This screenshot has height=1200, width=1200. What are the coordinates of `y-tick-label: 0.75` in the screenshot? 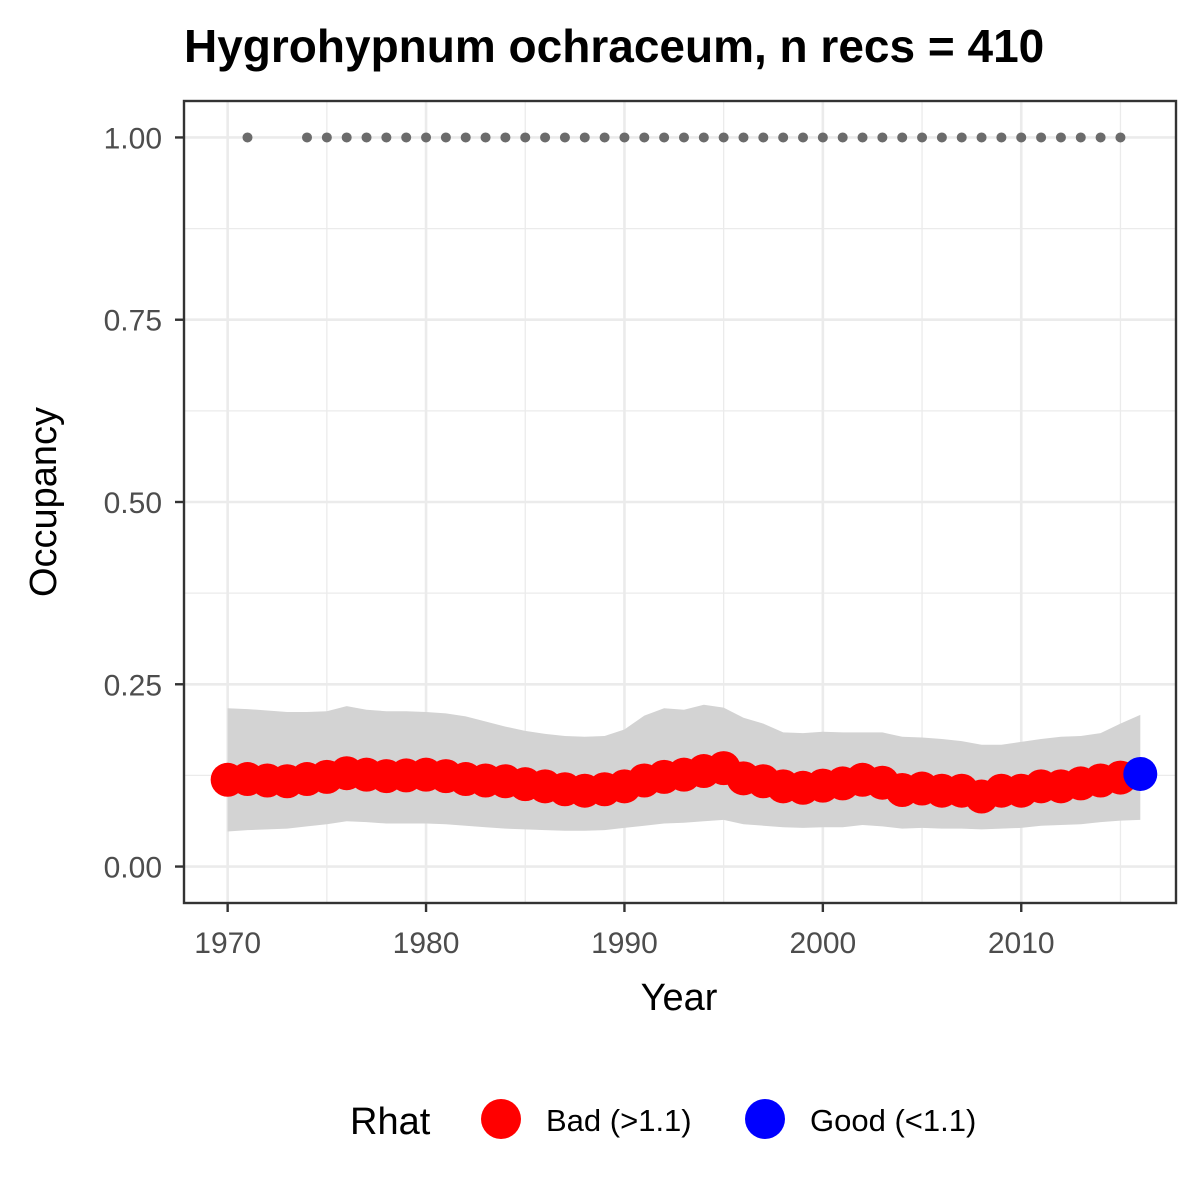 It's located at (133, 321).